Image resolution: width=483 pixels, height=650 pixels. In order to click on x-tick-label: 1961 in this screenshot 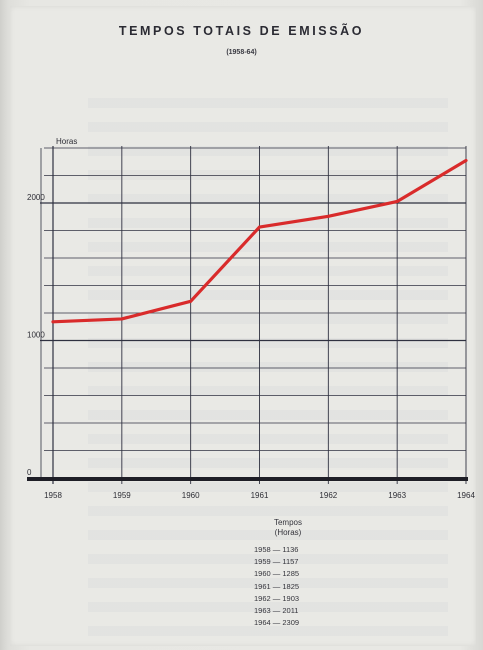, I will do `click(260, 495)`.